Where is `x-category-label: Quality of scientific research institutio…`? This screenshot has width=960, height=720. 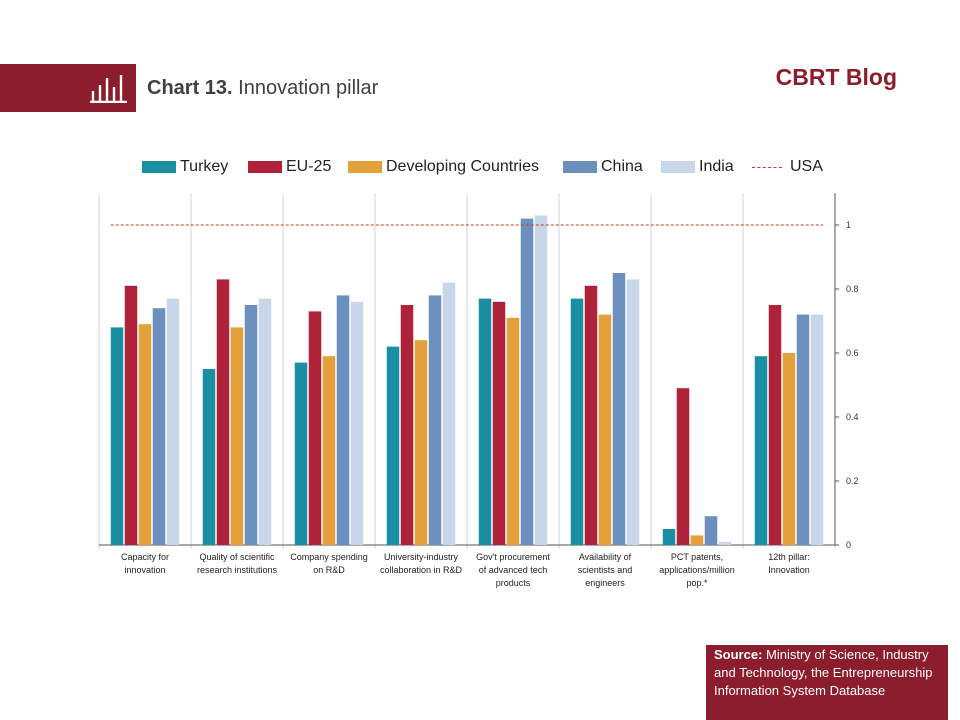 x-category-label: Quality of scientific research institutio… is located at coordinates (237, 563).